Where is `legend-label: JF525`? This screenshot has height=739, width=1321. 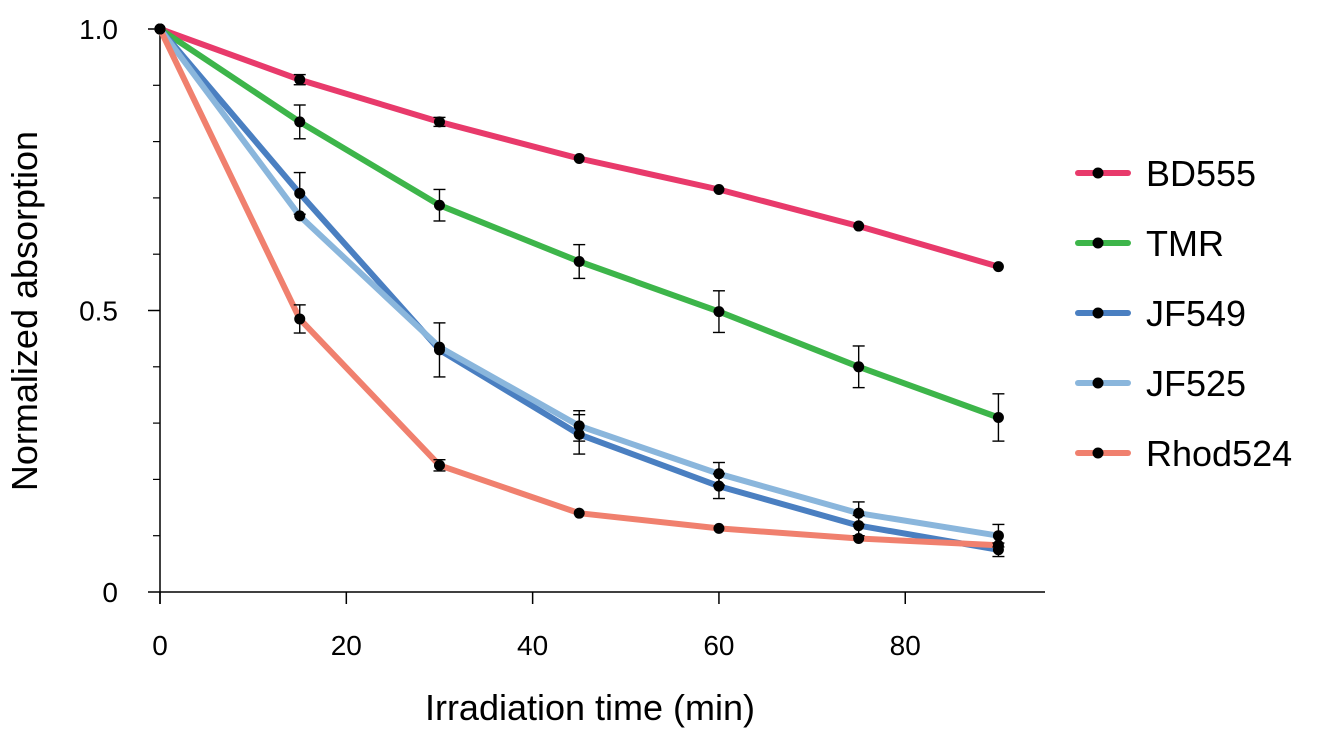 legend-label: JF525 is located at coordinates (1196, 383).